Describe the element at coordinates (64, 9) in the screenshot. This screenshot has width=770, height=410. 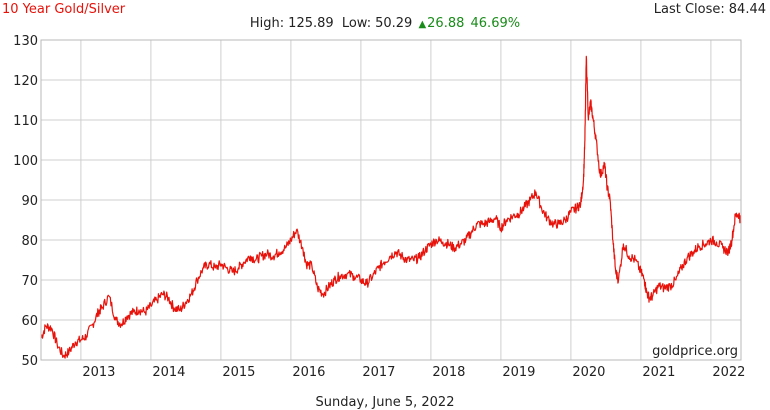
I see `chart-title: 10 Year Gold/Silver` at that location.